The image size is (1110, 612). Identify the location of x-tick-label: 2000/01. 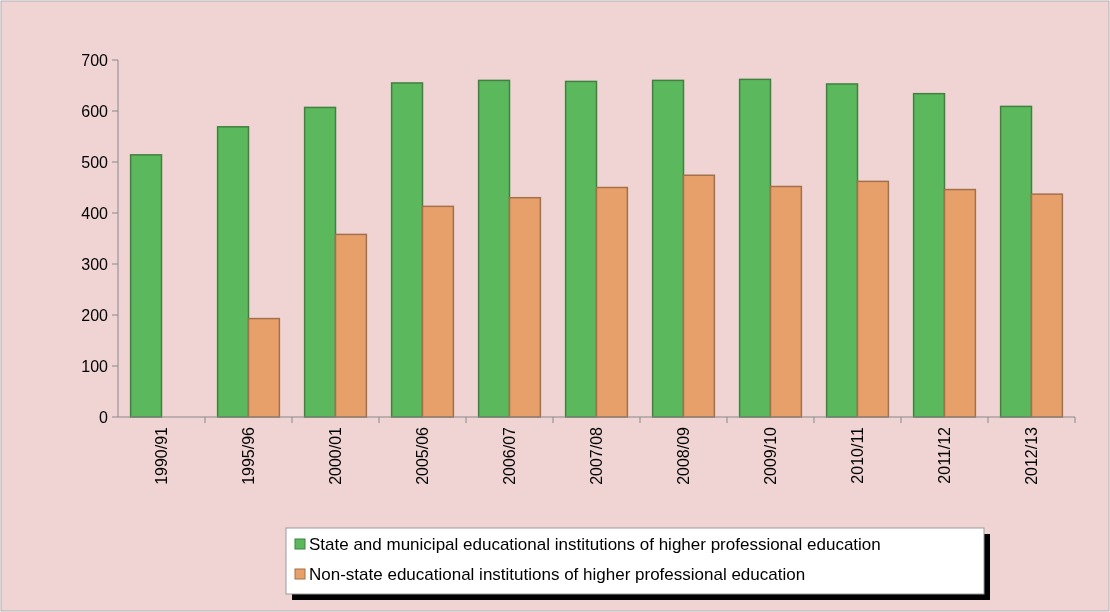
(336, 455).